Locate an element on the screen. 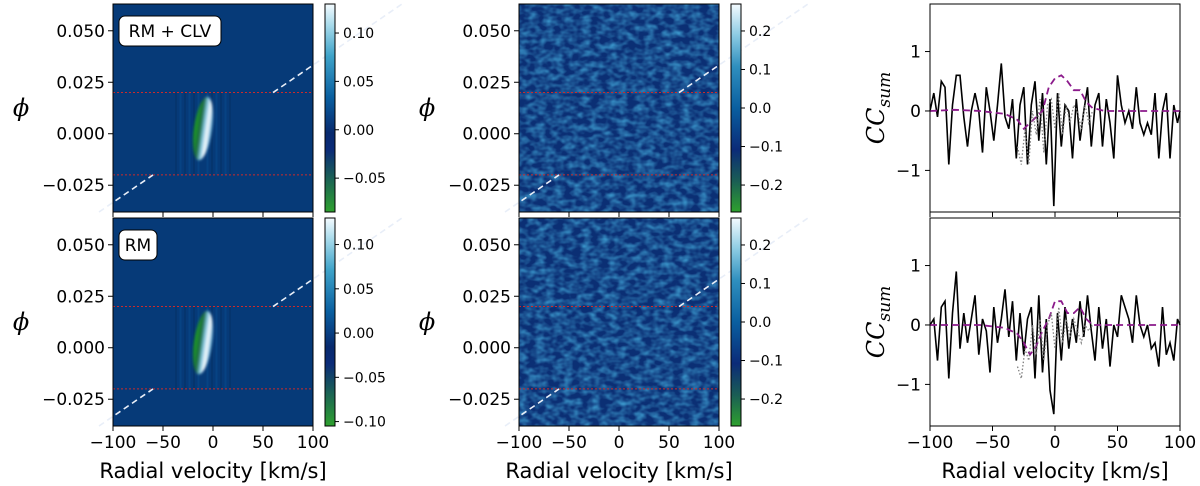 This screenshot has width=1200, height=486. colorbar-row1-data: 0.2 0.1 0.0 −0.1 −0.2 is located at coordinates (756, 108).